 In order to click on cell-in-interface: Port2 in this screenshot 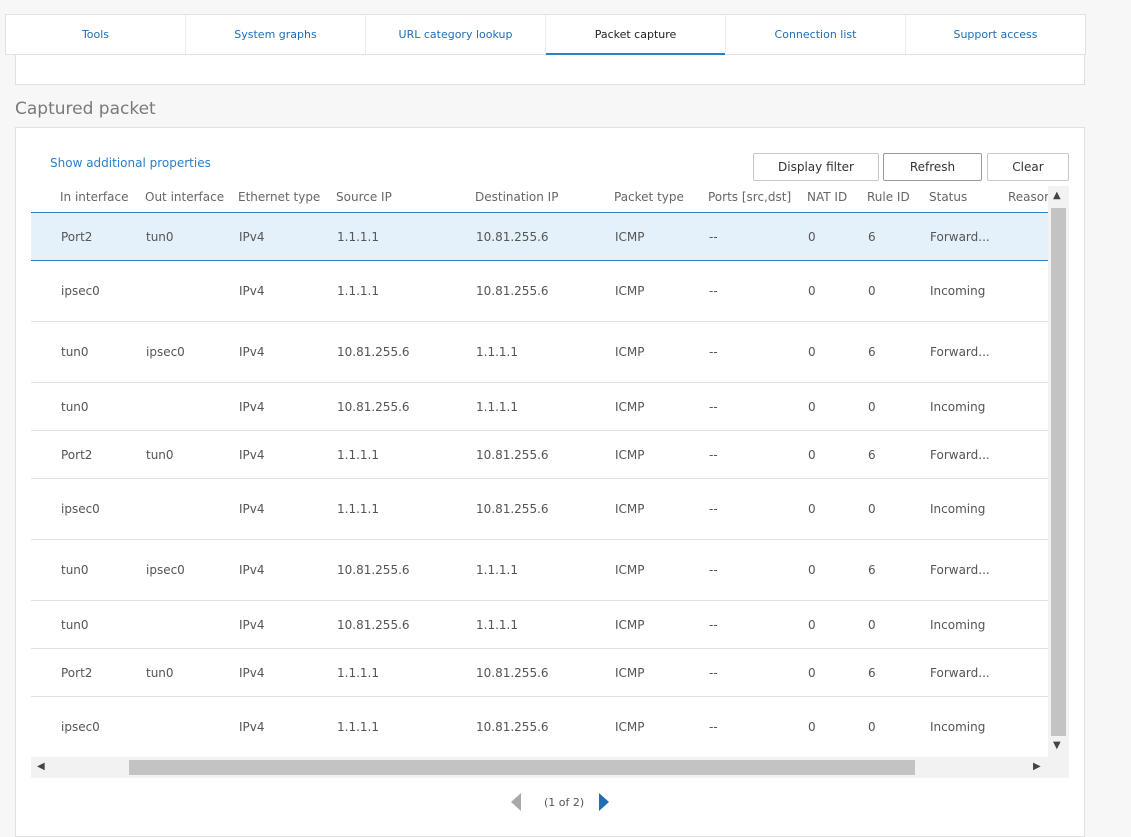, I will do `click(77, 236)`.